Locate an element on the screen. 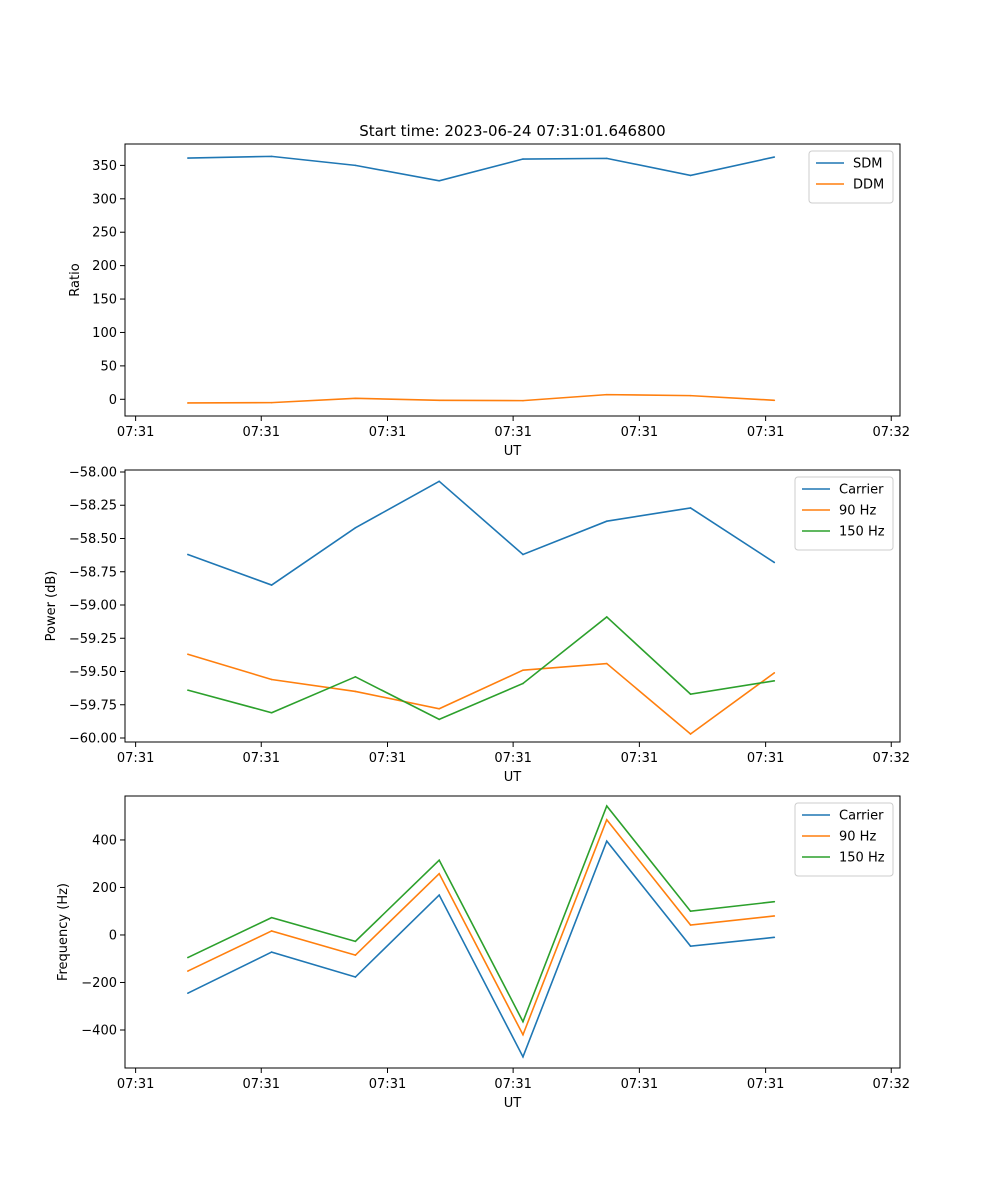  frequency-legend: Carrier 90 Hz 150 Hz is located at coordinates (844, 839).